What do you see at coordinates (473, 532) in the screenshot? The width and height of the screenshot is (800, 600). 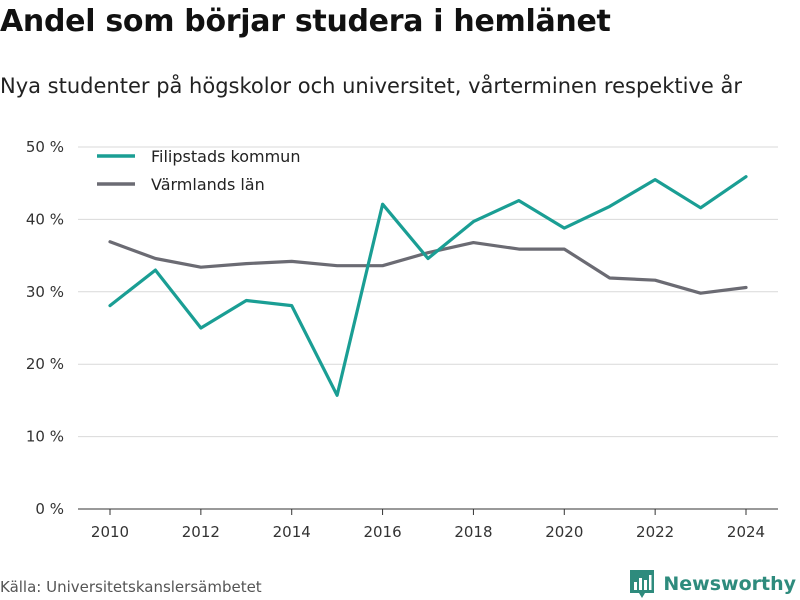 I see `x-tick-label: 2018` at bounding box center [473, 532].